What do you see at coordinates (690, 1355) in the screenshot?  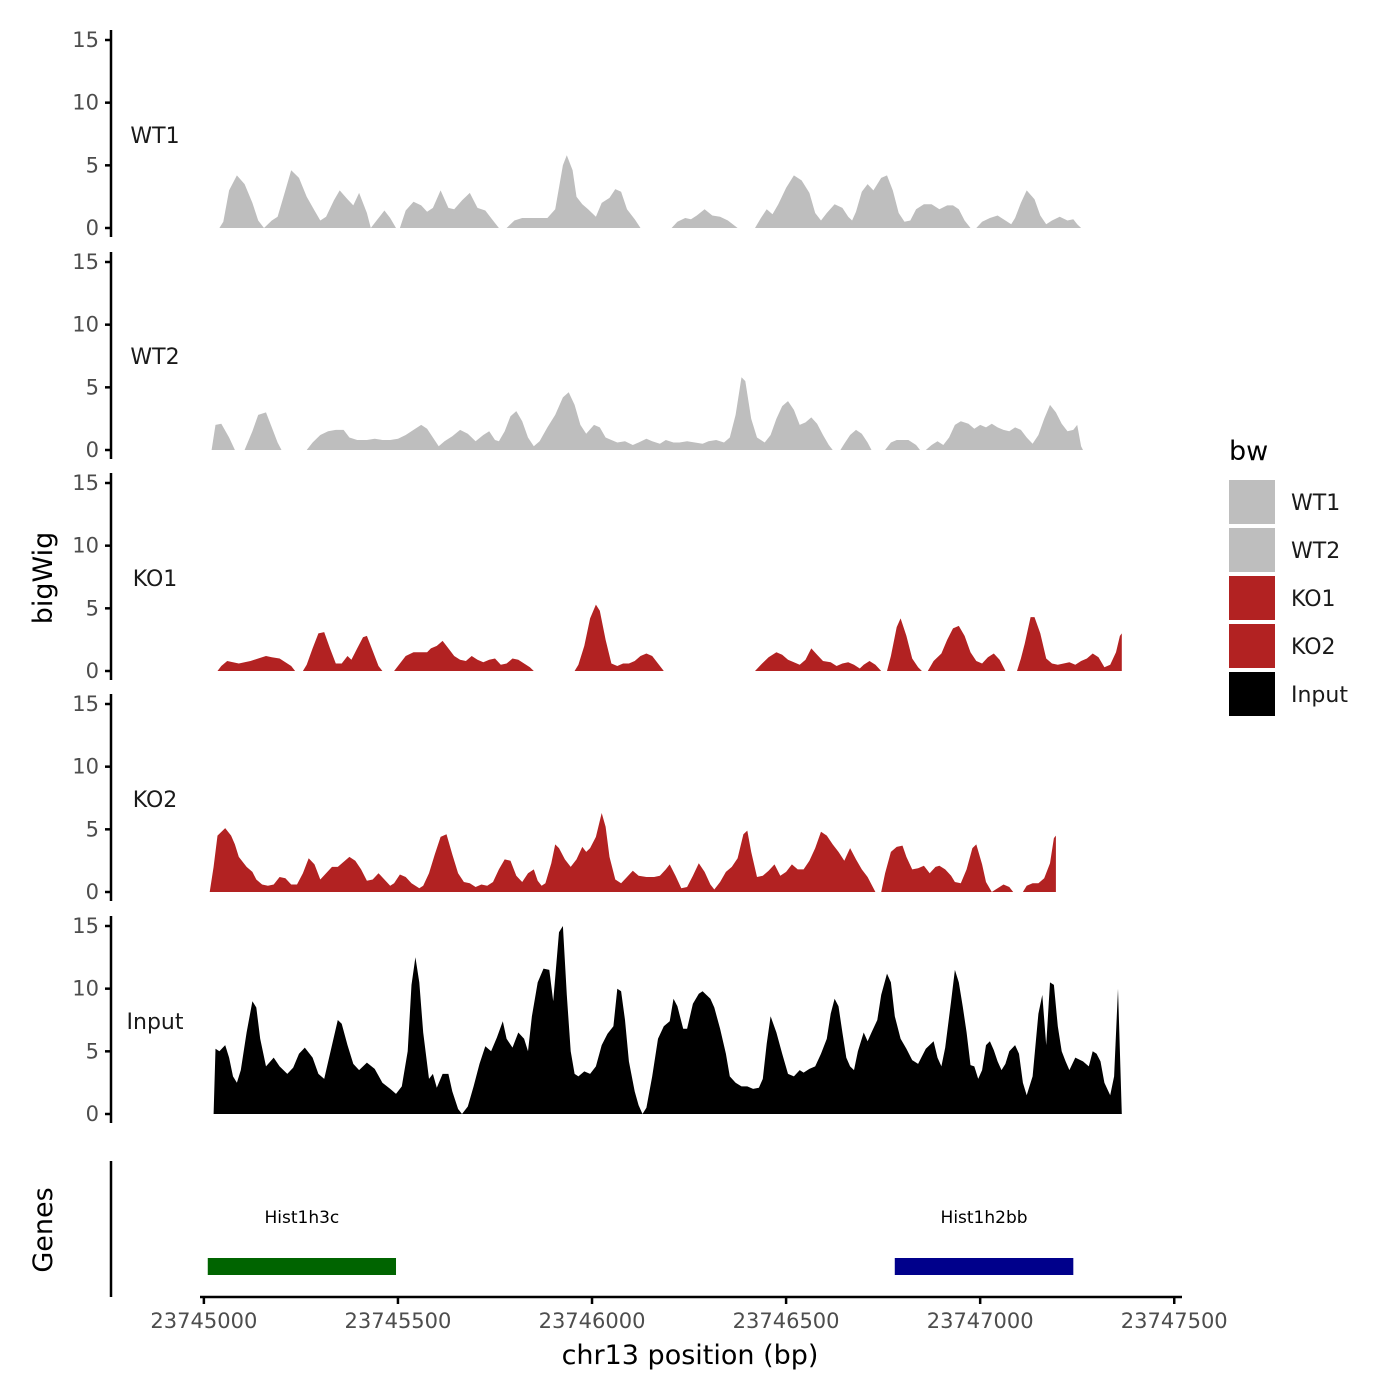 I see `x-axis-title: chr13 position (bp)` at bounding box center [690, 1355].